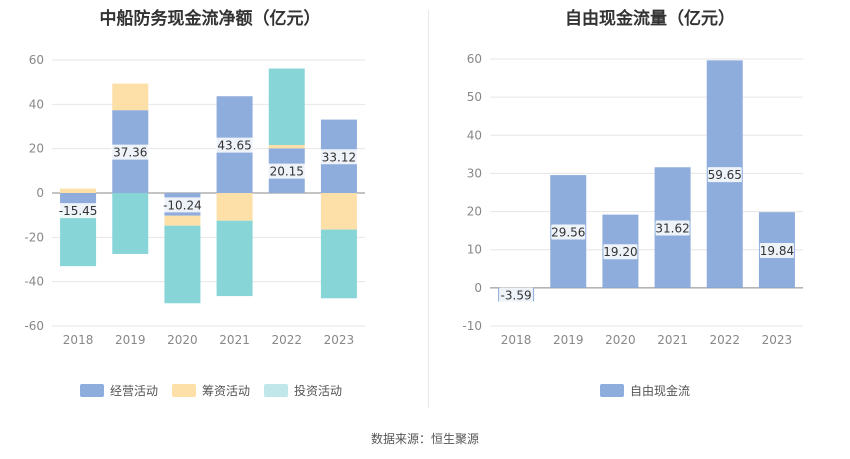 Image resolution: width=850 pixels, height=459 pixels. I want to click on data-label: 20.15, so click(287, 172).